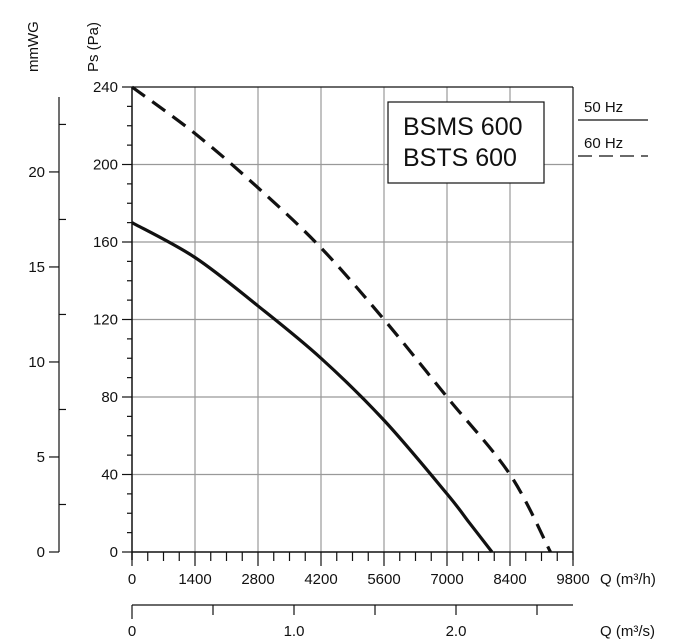 Image resolution: width=680 pixels, height=644 pixels. I want to click on x2-tick-label: 0, so click(132, 631).